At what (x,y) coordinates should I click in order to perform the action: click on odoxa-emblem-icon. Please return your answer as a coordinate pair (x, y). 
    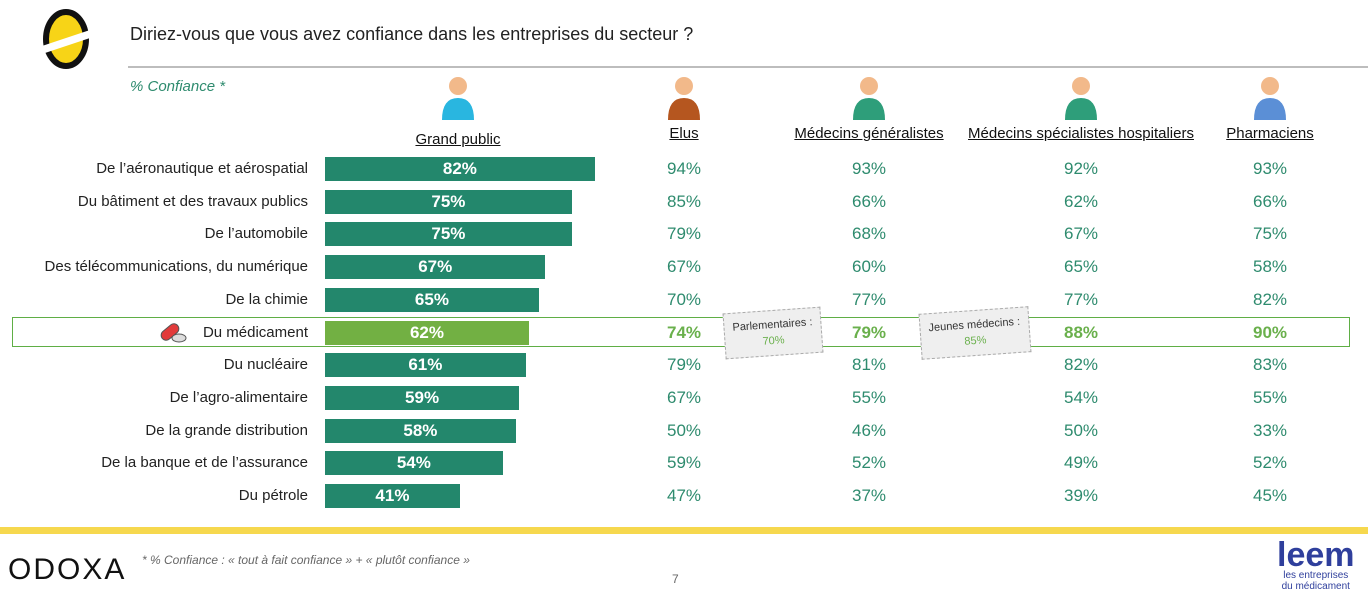
    Looking at the image, I should click on (66, 39).